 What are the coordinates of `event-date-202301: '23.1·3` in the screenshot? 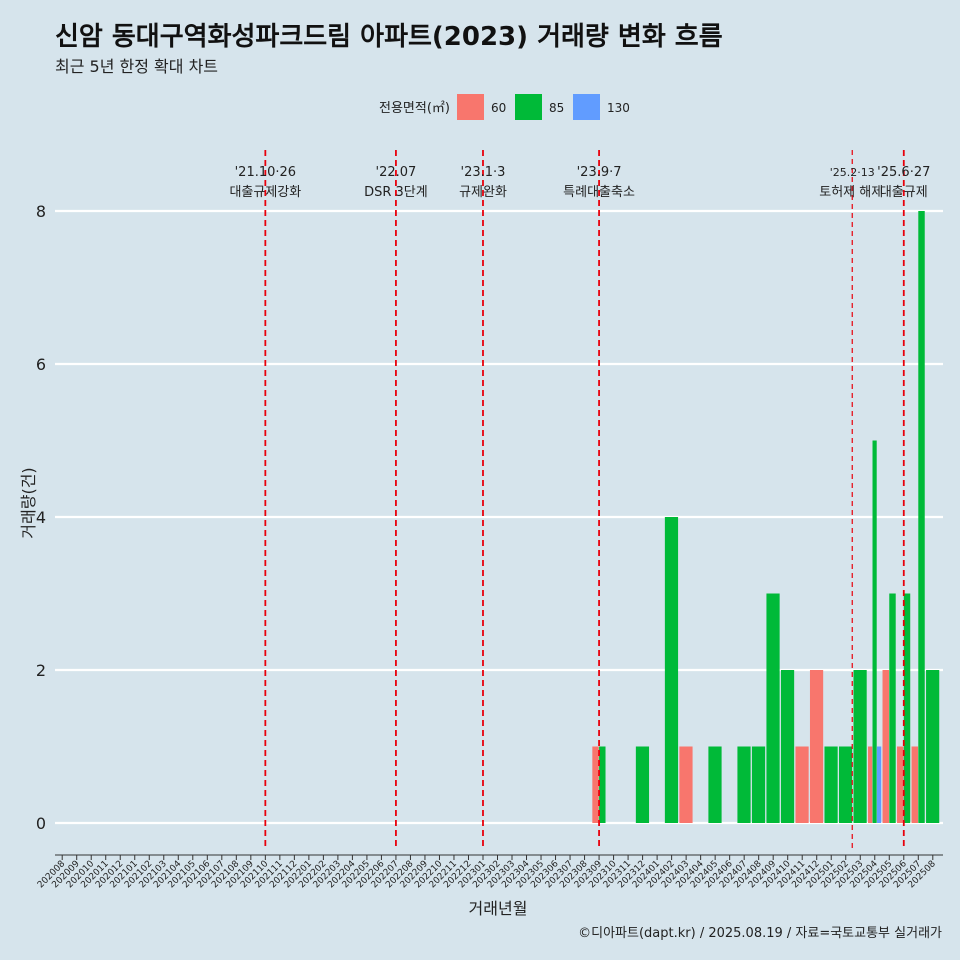 It's located at (483, 172).